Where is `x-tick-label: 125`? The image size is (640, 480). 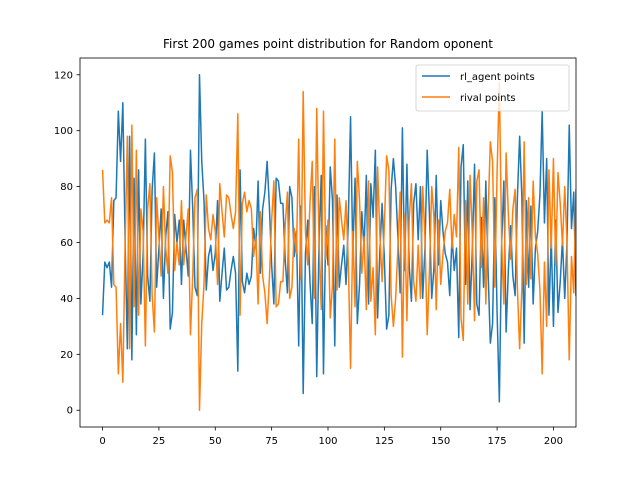
x-tick-label: 125 is located at coordinates (384, 441).